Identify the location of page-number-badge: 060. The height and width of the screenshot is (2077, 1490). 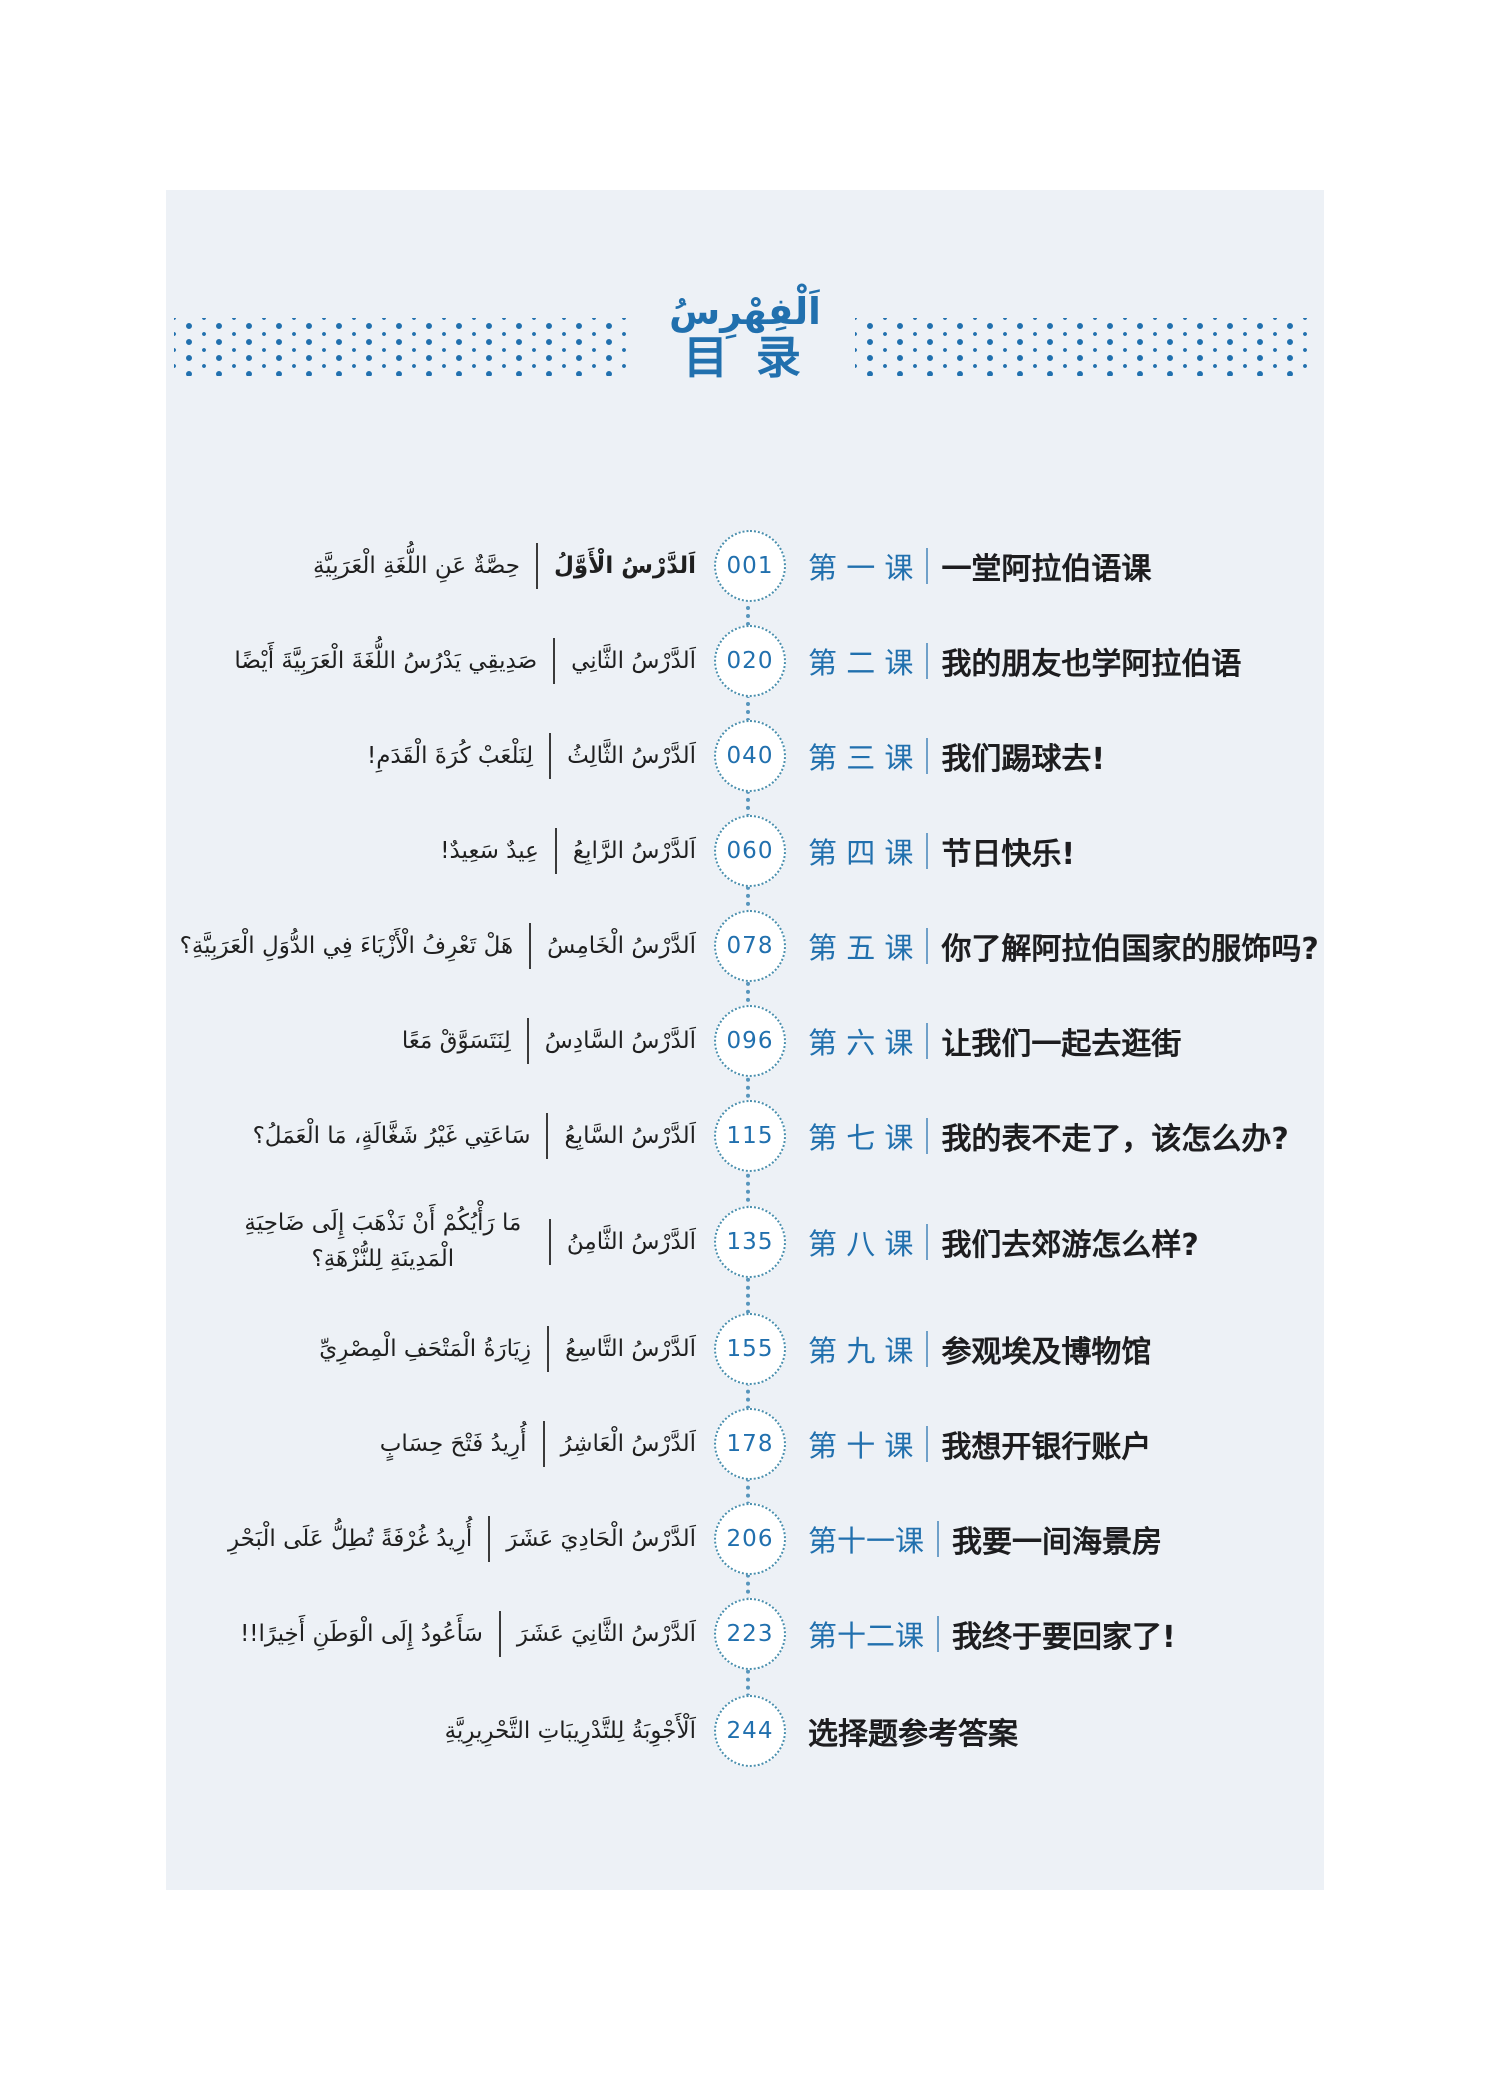
(750, 850).